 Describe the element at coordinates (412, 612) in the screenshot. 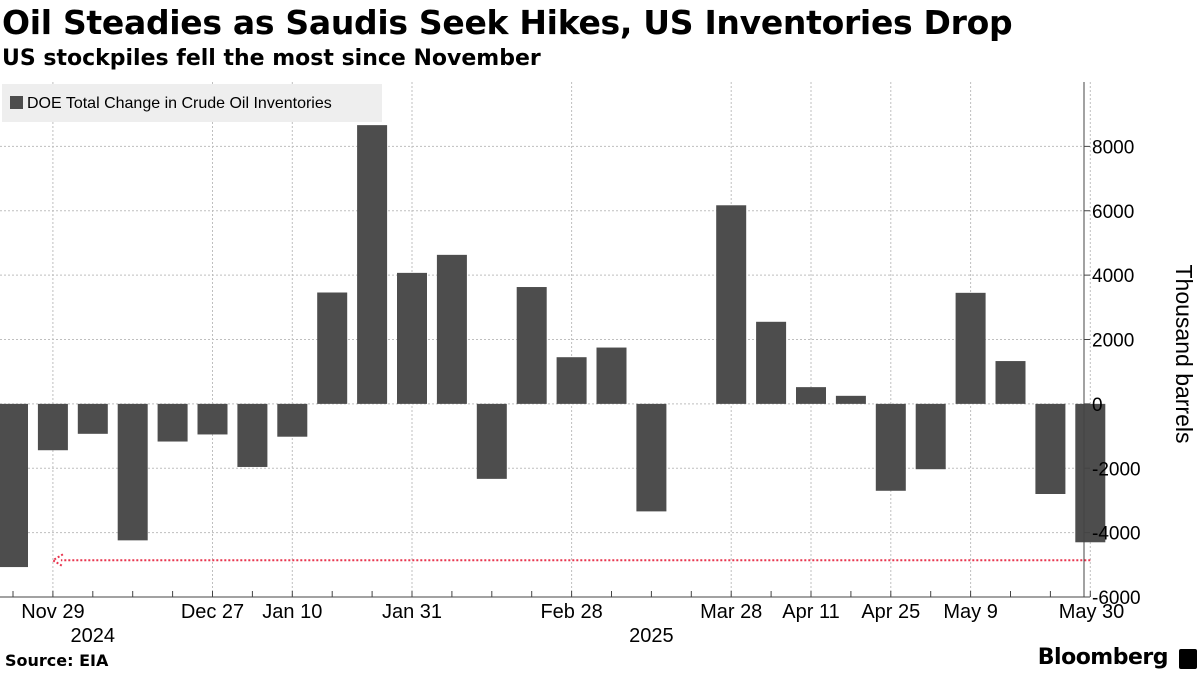

I see `x-tick-label: Jan 31` at that location.